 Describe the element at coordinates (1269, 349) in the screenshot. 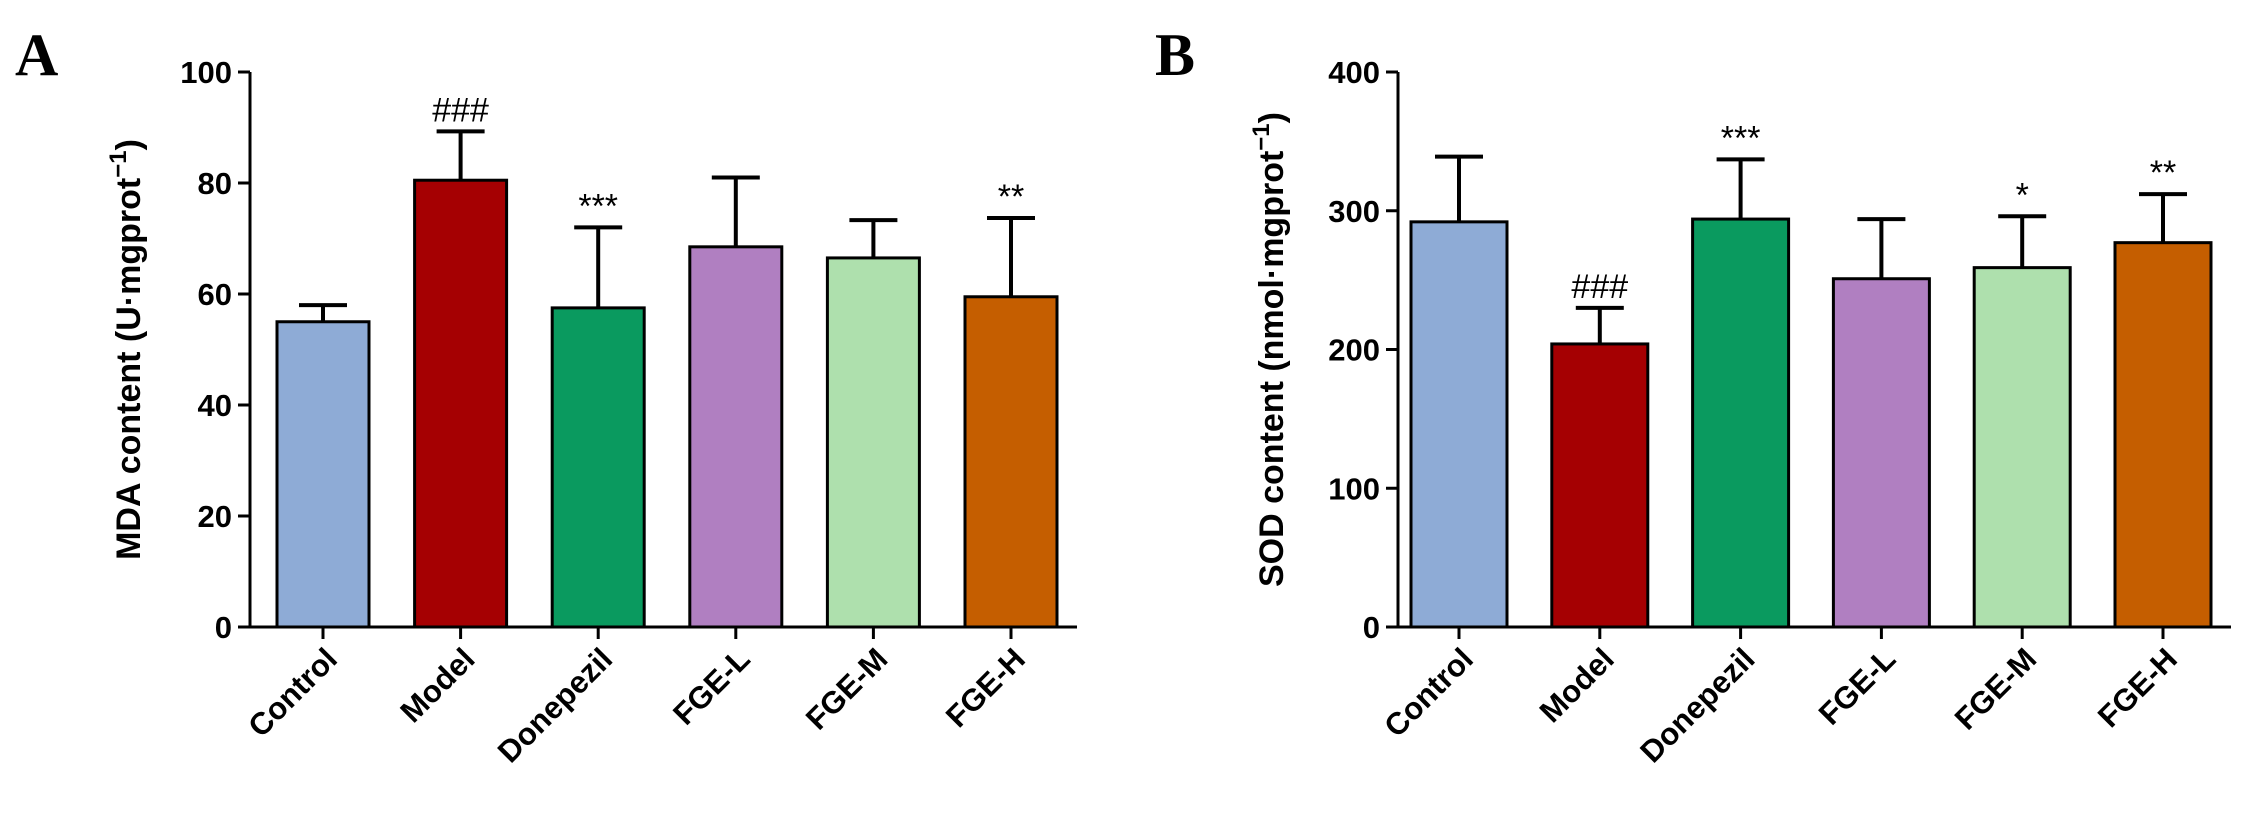

I see `y-axis-label: SOD content (nmol·mgprot−1)` at that location.